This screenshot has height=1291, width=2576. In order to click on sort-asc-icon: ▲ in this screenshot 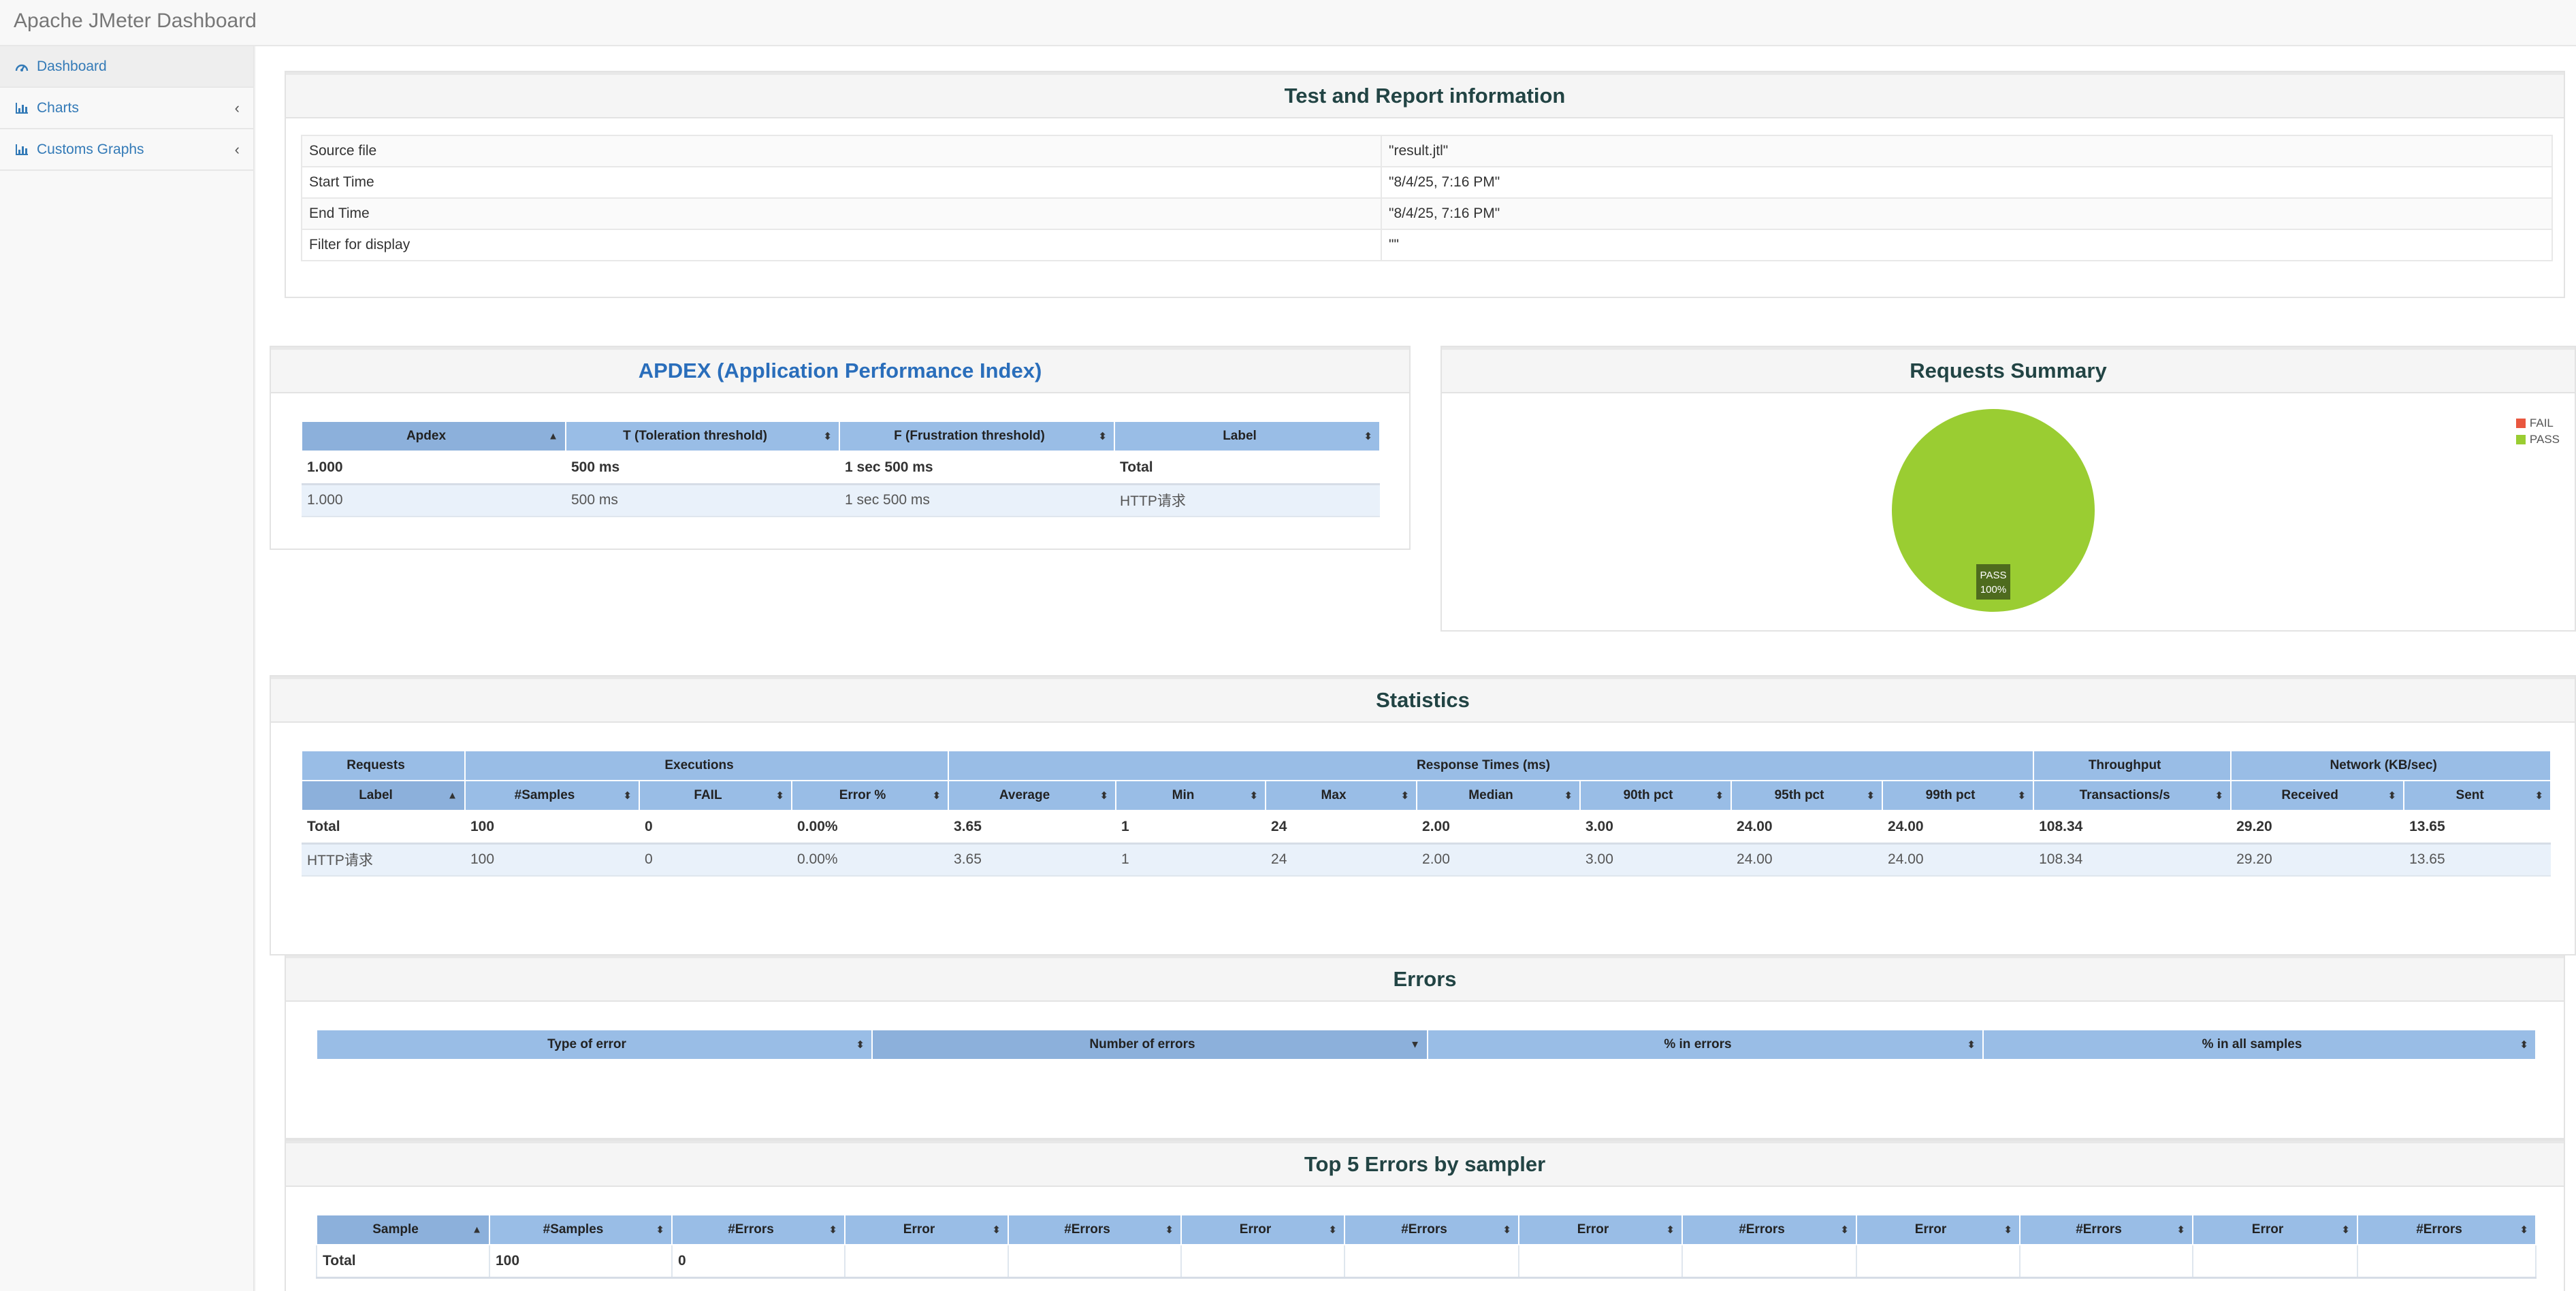, I will do `click(477, 1230)`.